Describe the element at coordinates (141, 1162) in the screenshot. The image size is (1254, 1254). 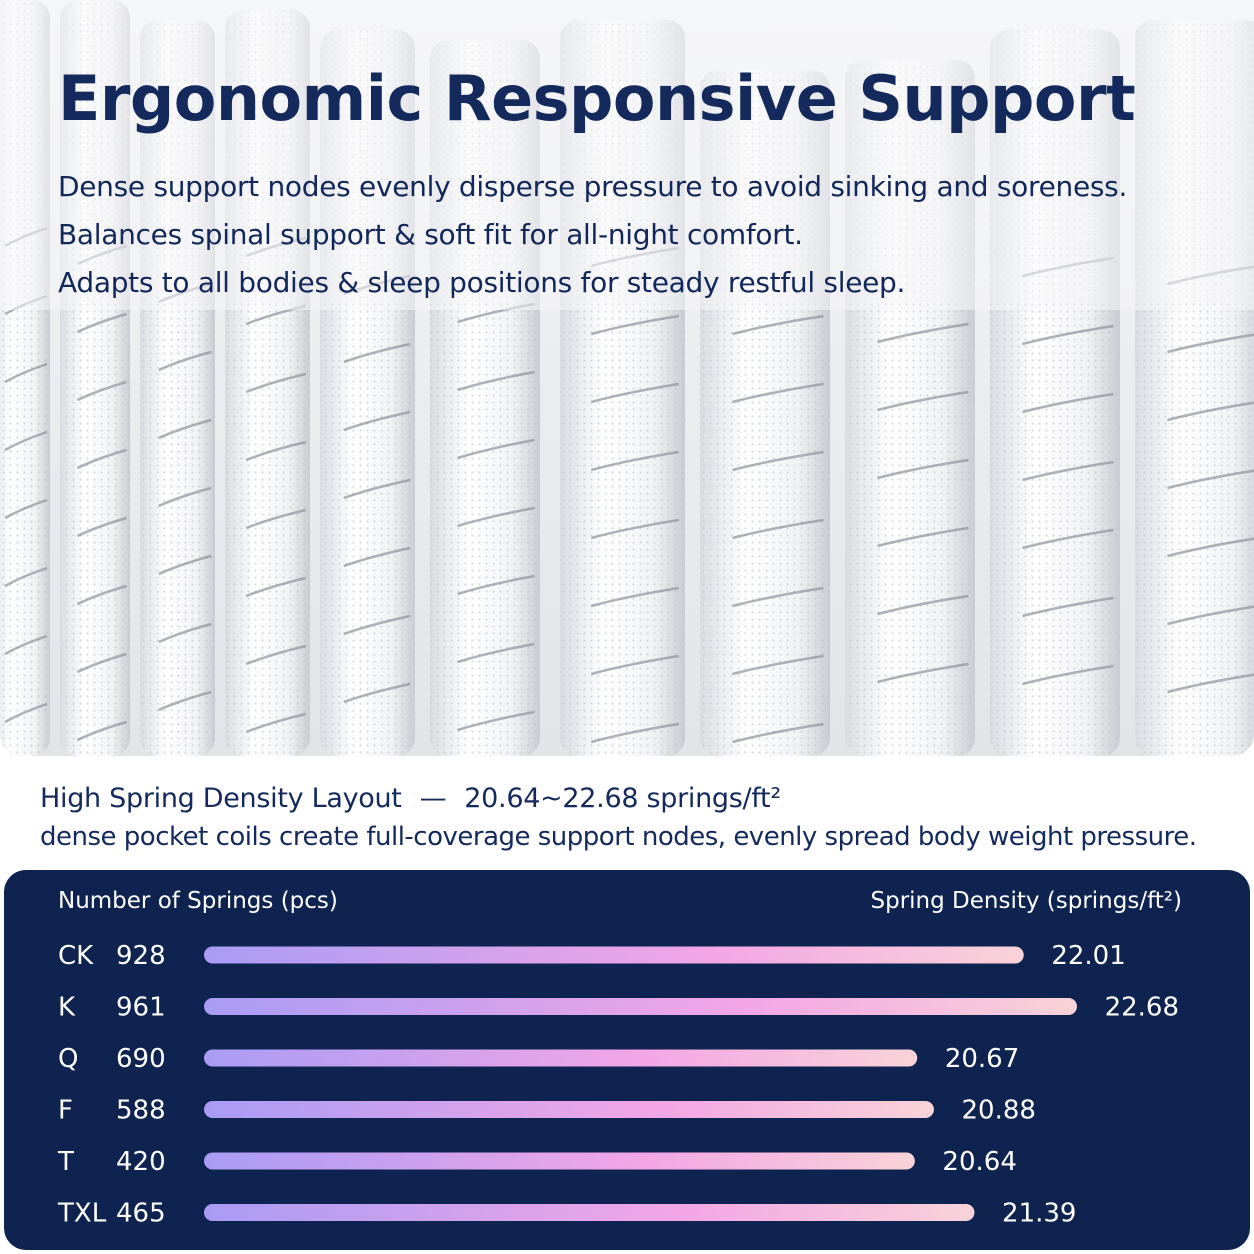
I see `spring-count: 420` at that location.